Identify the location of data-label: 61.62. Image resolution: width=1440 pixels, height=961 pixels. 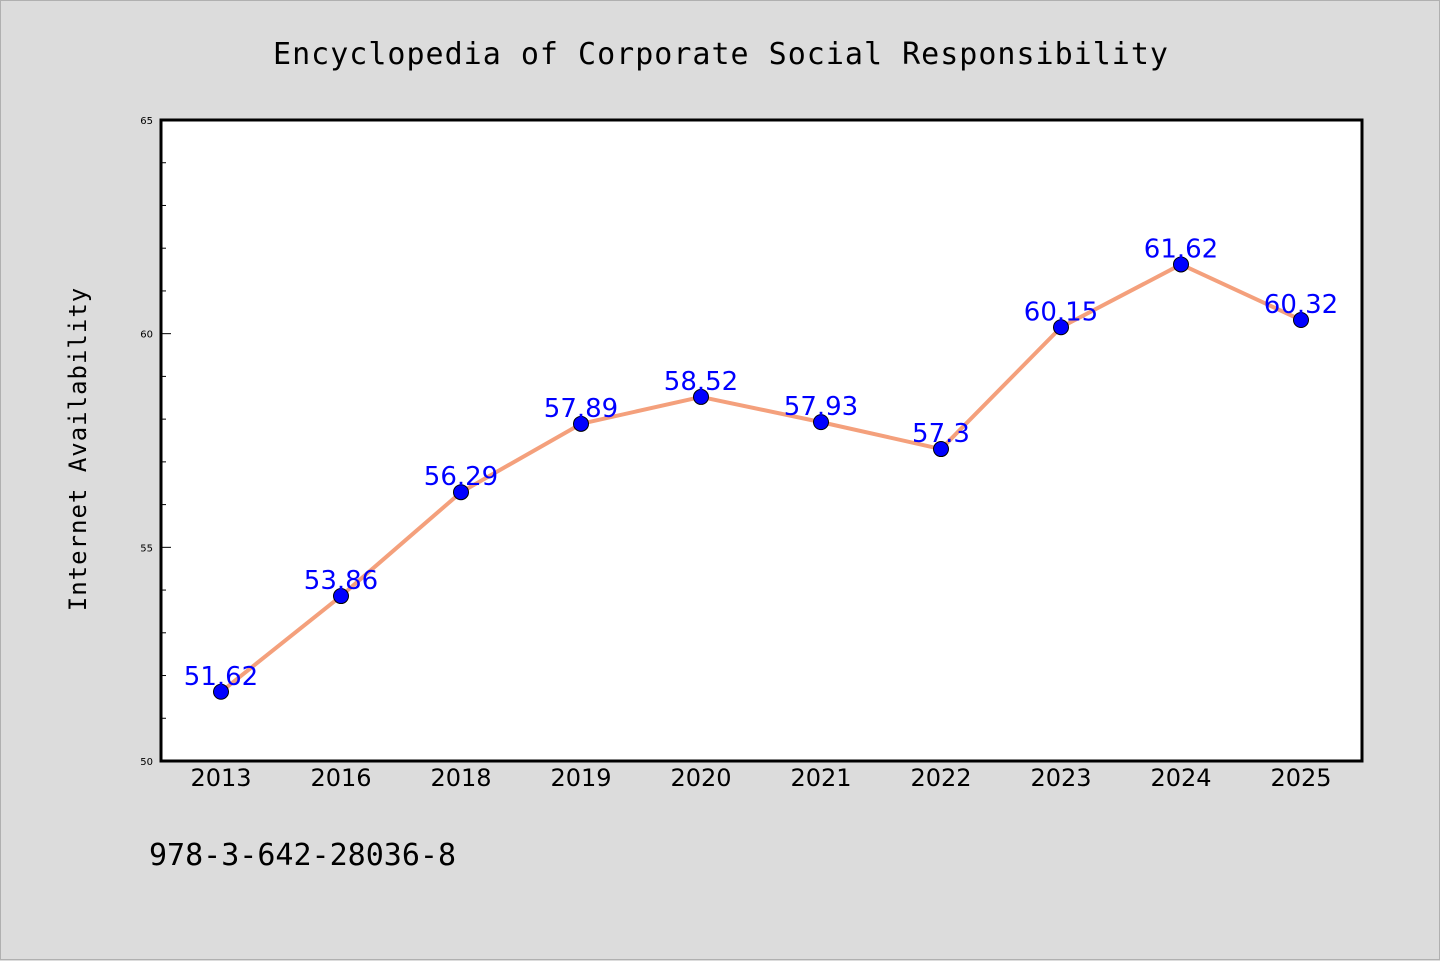
(1181, 249).